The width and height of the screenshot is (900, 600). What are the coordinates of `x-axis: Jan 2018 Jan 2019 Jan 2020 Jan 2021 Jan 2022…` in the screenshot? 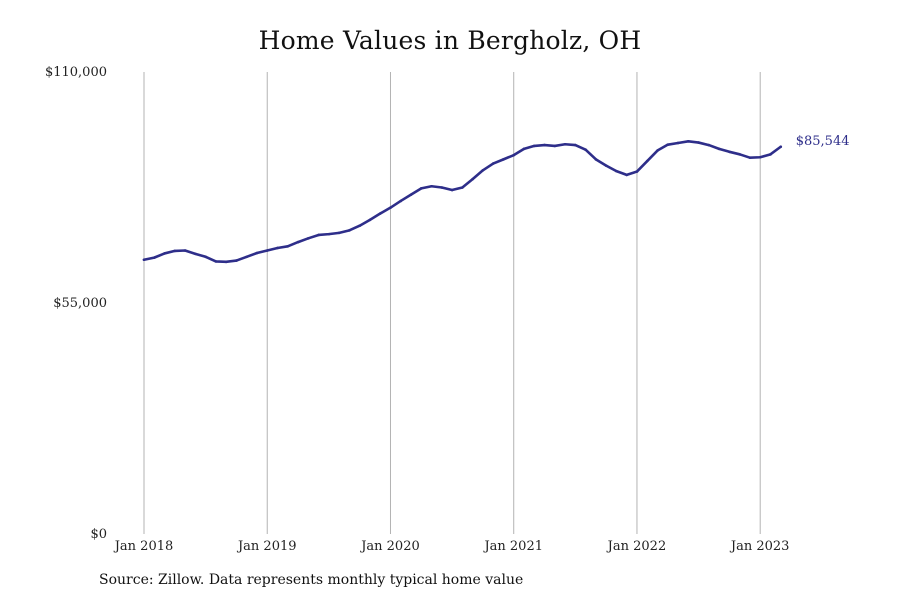 It's located at (451, 546).